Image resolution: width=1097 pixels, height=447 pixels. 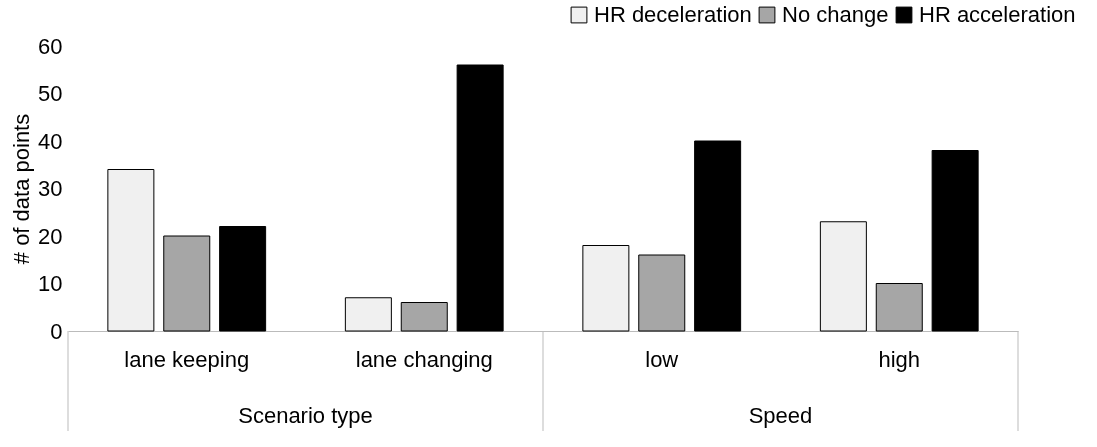 I want to click on y-axis-title: # of data points, so click(x=22, y=189).